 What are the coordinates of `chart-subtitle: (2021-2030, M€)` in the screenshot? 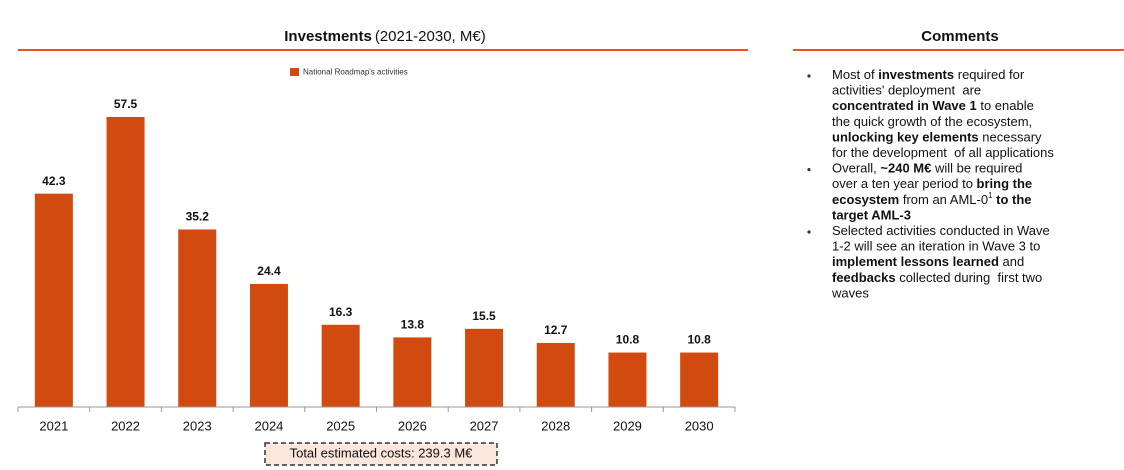 It's located at (430, 36).